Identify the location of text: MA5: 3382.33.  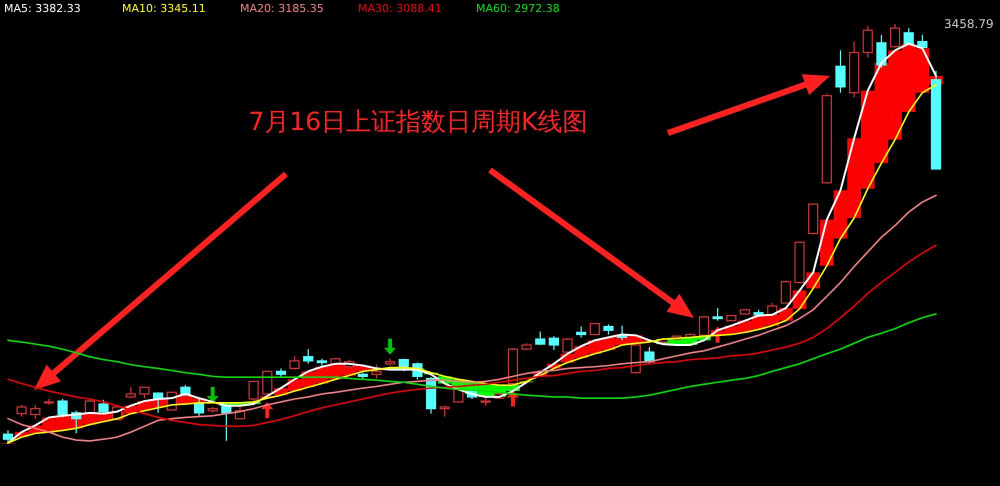
(42, 8).